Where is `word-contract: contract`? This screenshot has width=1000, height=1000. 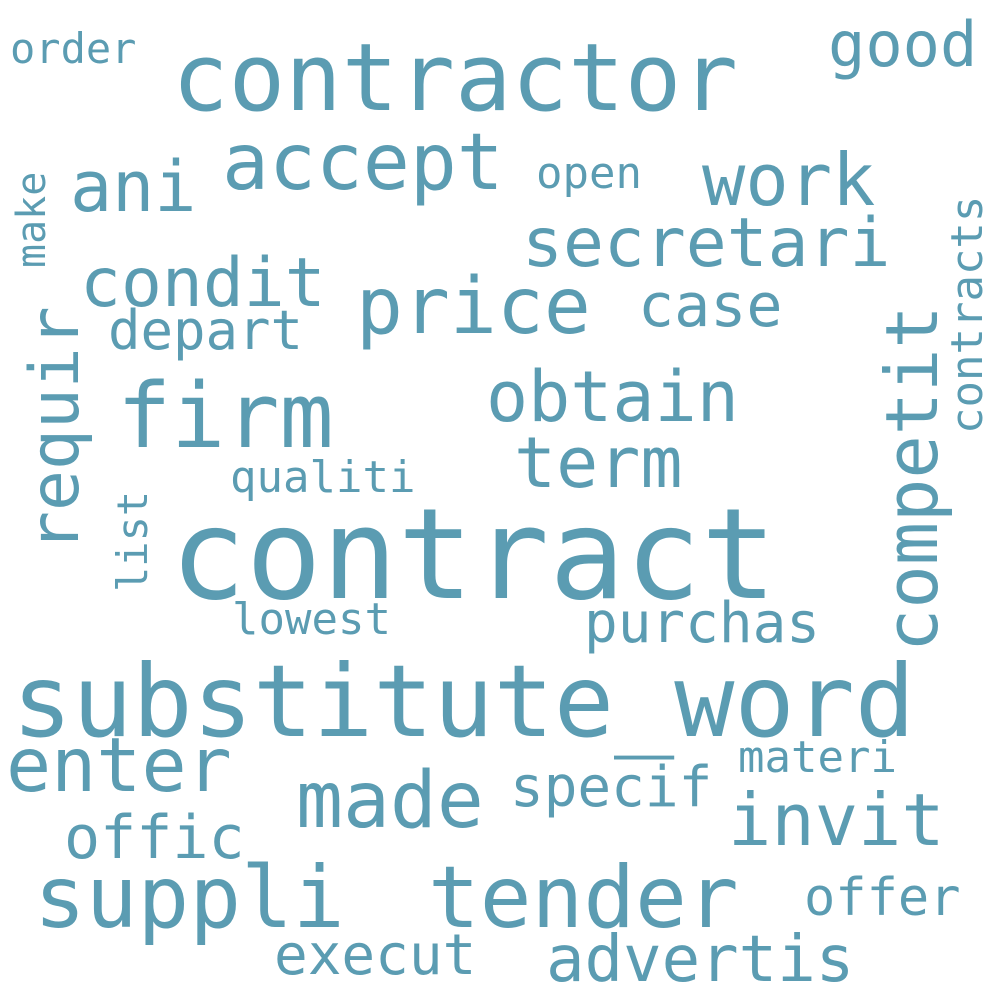
word-contract: contract is located at coordinates (473, 554).